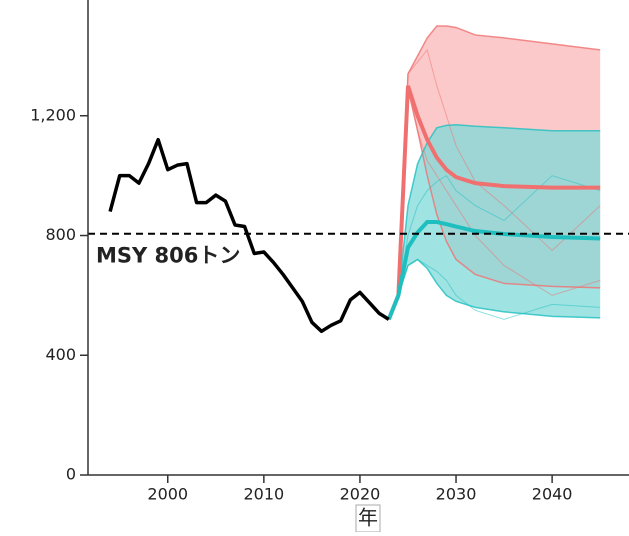  Describe the element at coordinates (60, 354) in the screenshot. I see `y-tick-label: 400` at that location.